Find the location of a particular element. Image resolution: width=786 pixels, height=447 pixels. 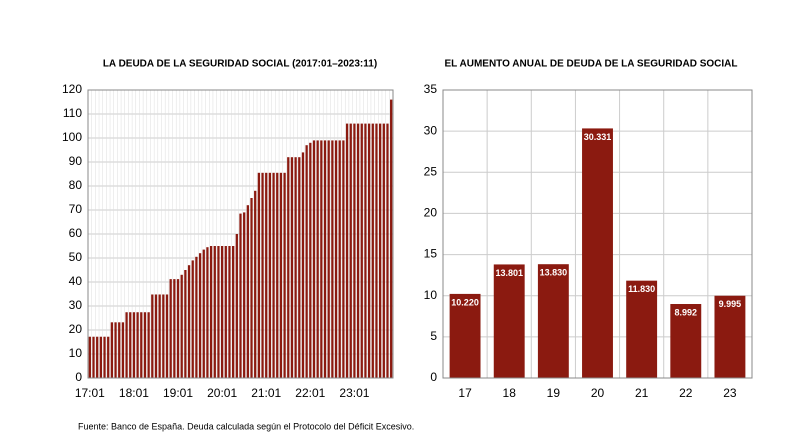

x-tick-label: 17:01 is located at coordinates (90, 393).